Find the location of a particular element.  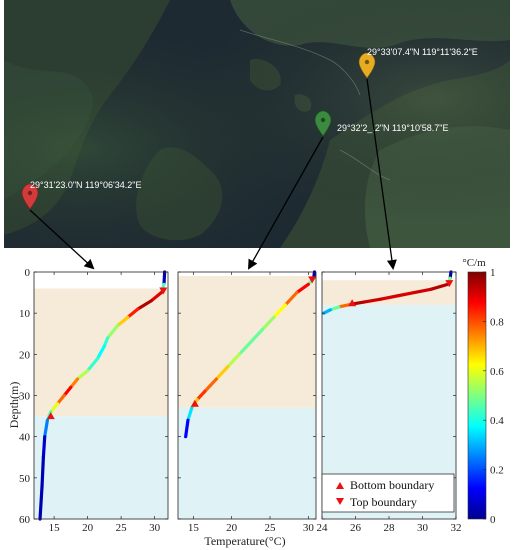

legend-bottom-label: Bottom boundary is located at coordinates (392, 485).